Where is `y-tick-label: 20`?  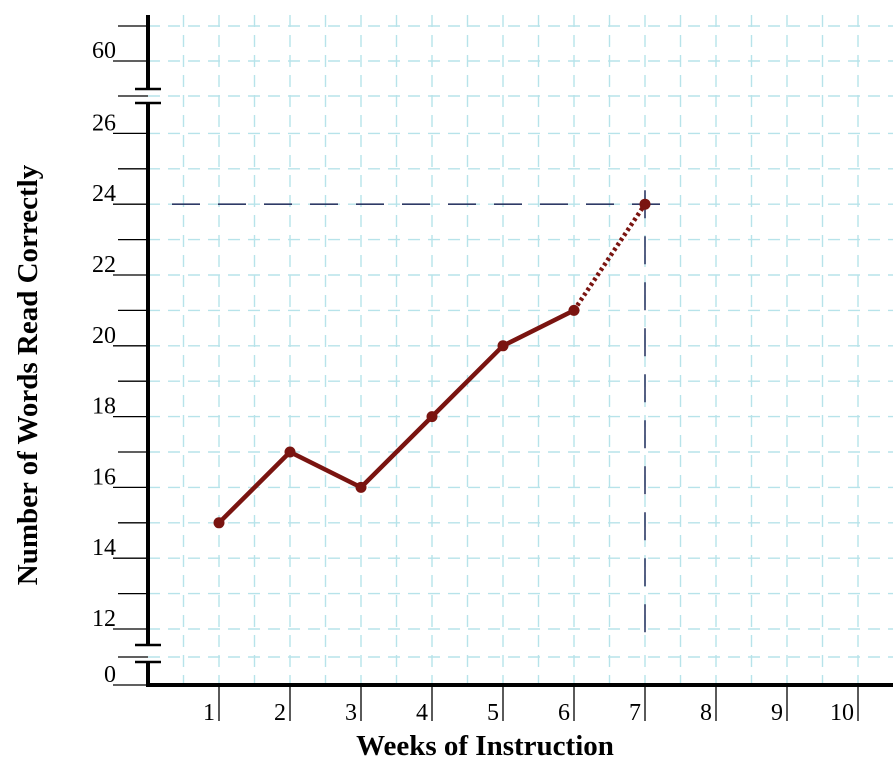
y-tick-label: 20 is located at coordinates (104, 336).